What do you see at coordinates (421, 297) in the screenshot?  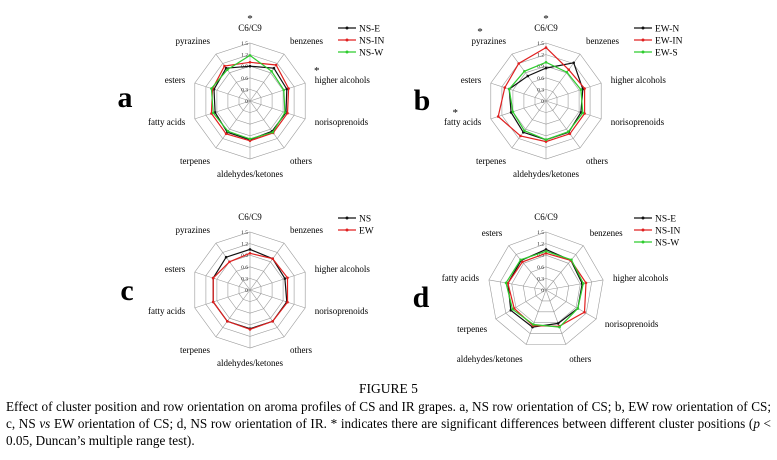 I see `panel-label: d` at bounding box center [421, 297].